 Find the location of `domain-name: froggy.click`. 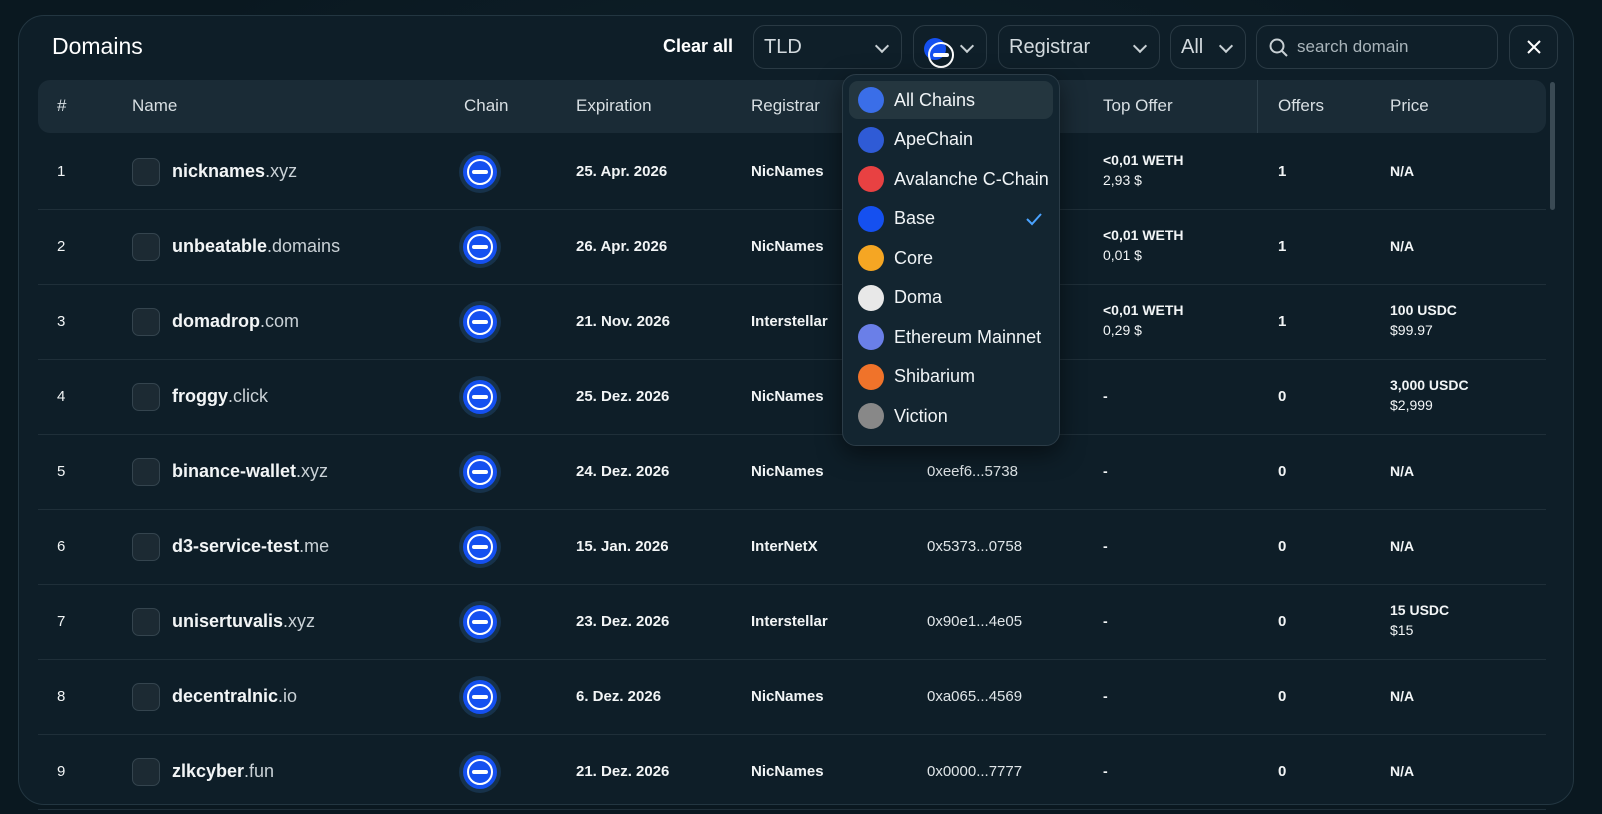

domain-name: froggy.click is located at coordinates (220, 396).